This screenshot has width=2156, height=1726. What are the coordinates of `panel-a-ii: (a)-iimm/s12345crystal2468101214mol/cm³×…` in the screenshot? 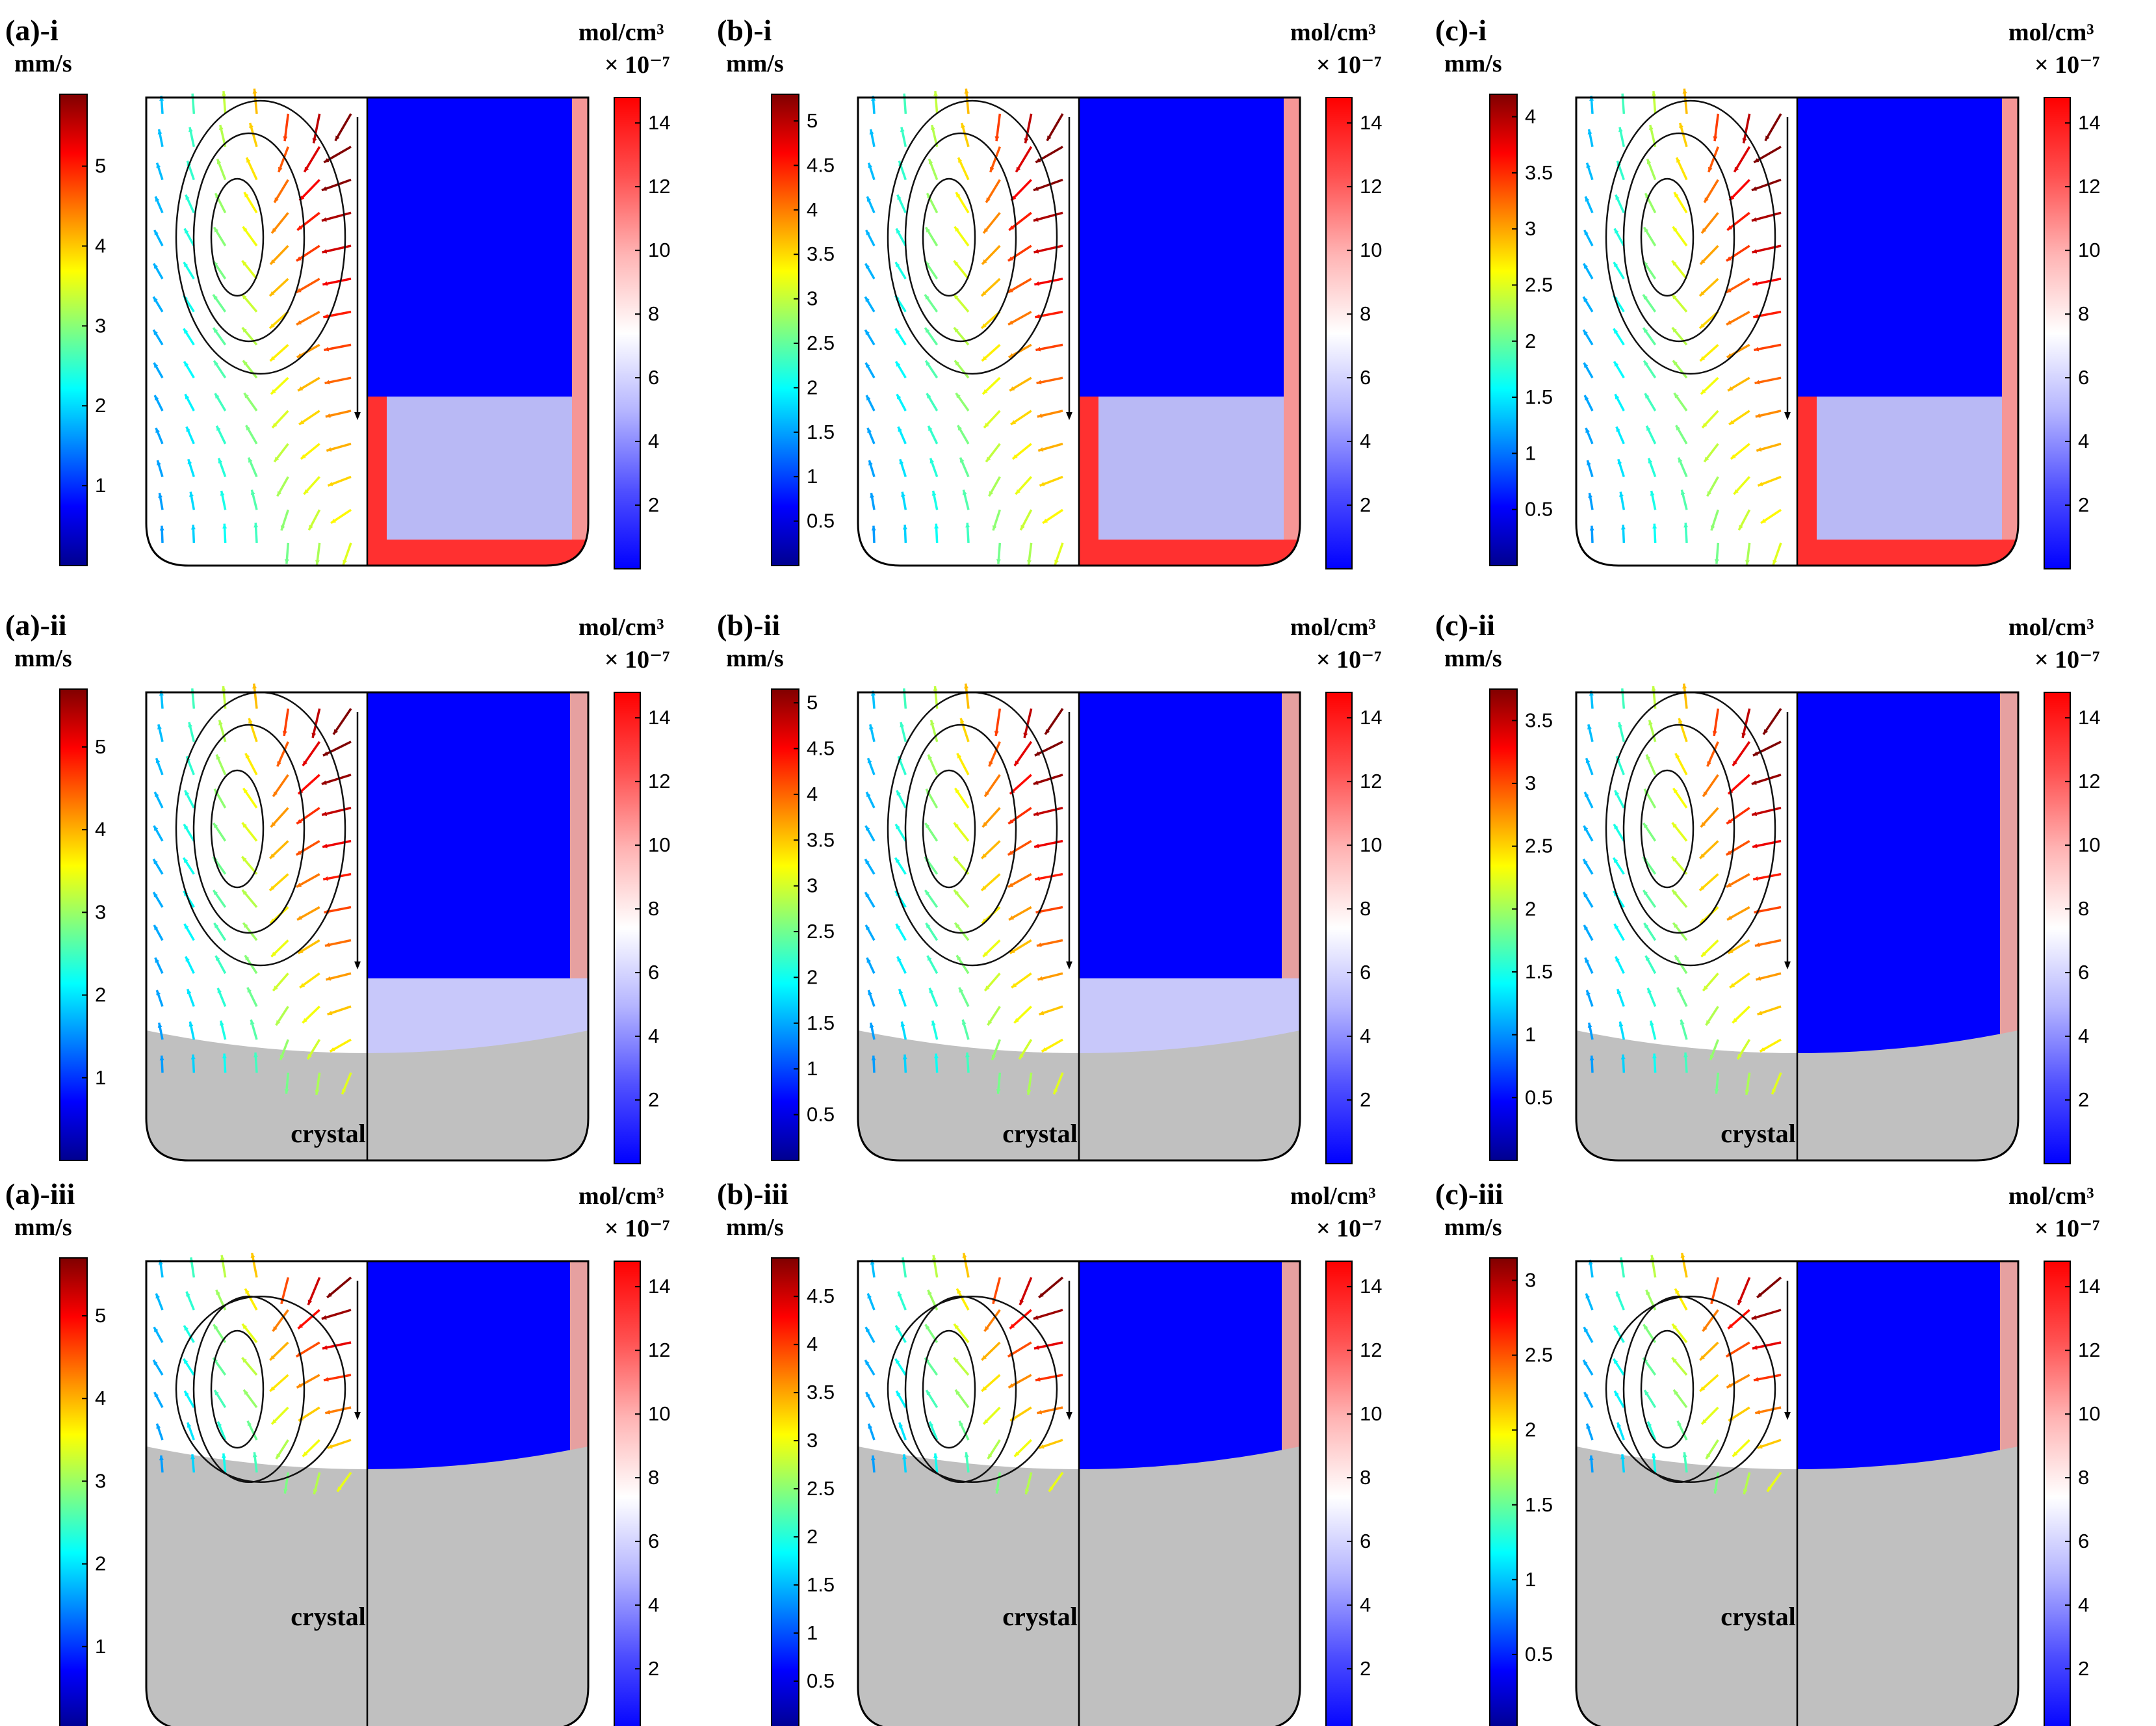 It's located at (337, 886).